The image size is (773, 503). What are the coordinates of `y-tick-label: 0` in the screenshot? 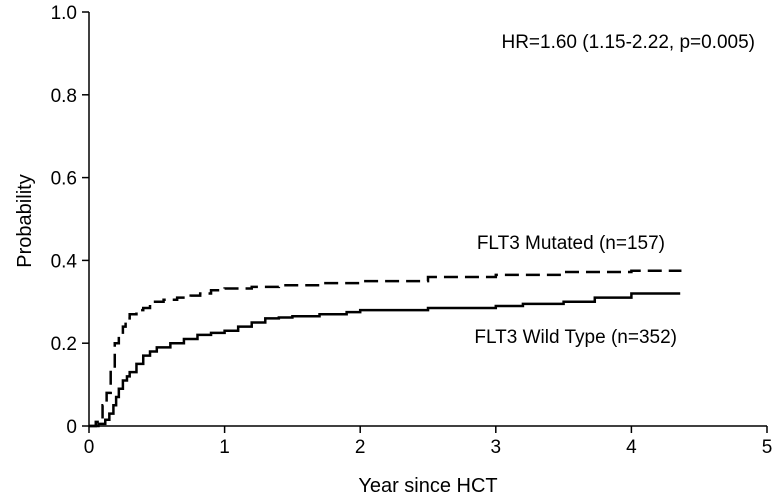 It's located at (71, 427).